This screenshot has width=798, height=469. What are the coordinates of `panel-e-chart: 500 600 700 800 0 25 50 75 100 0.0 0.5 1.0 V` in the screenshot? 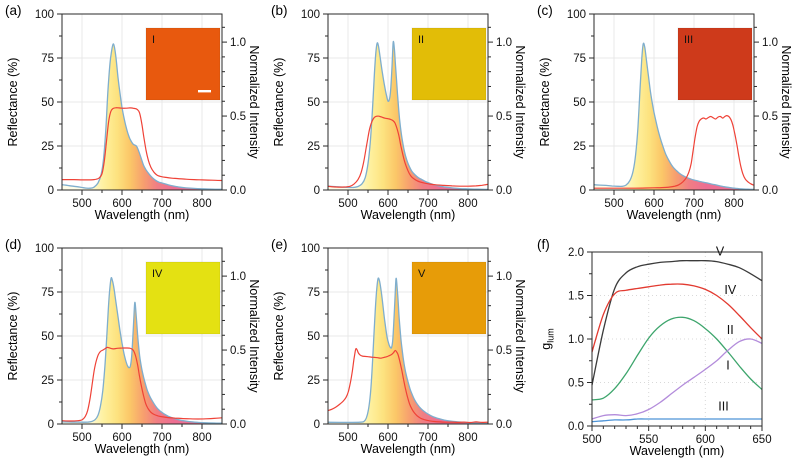 It's located at (406, 343).